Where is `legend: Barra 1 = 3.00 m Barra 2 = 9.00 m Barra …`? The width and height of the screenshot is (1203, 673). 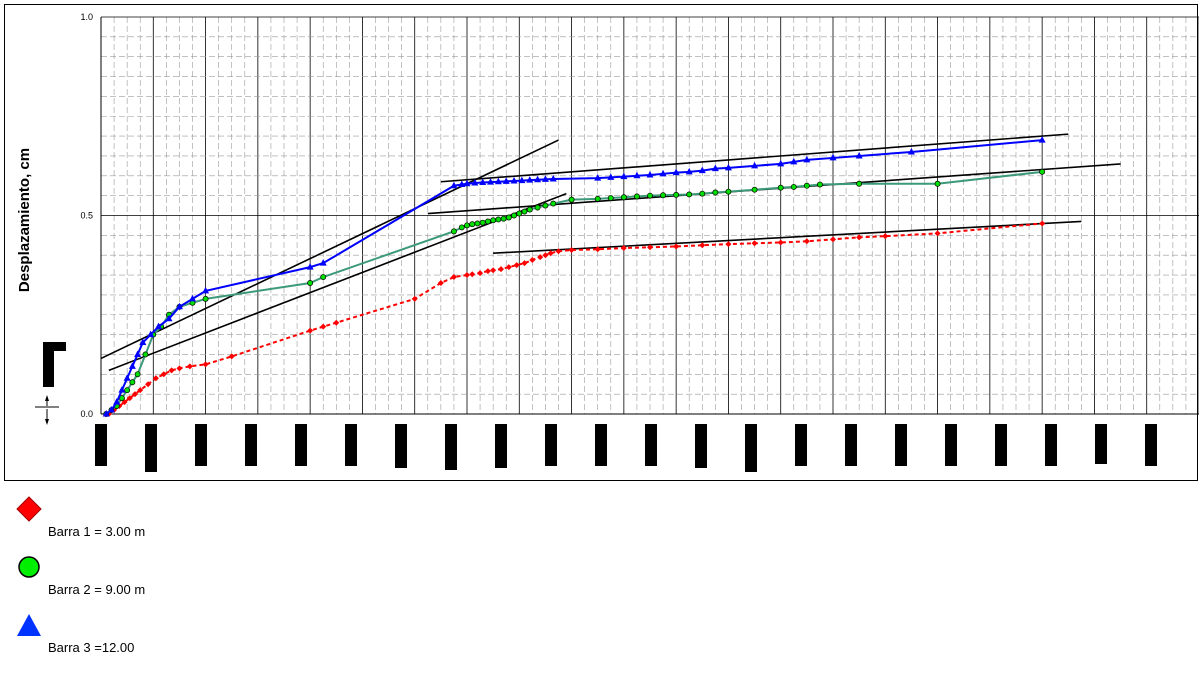
legend: Barra 1 = 3.00 m Barra 2 = 9.00 m Barra … is located at coordinates (216, 583).